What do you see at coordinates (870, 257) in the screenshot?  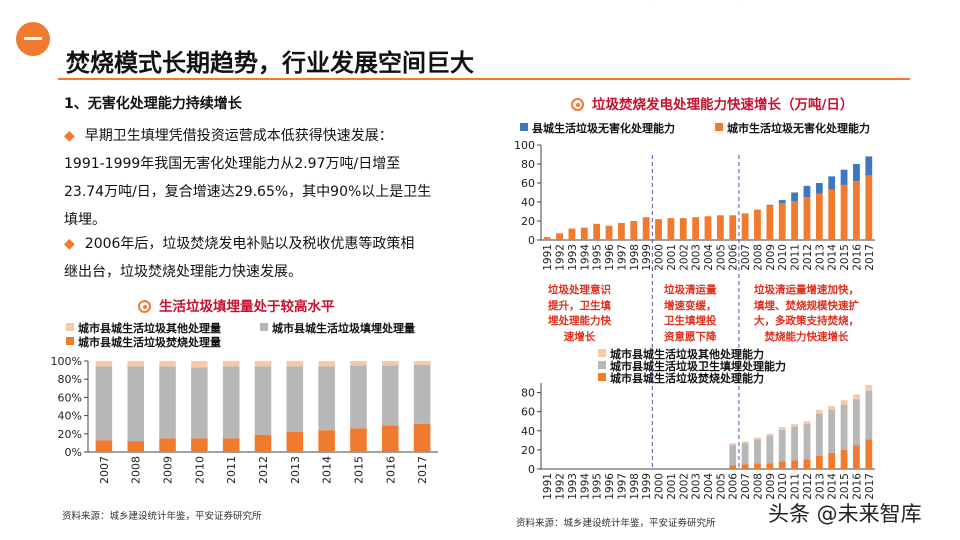 I see `capacity-x-tick-label: 2017` at bounding box center [870, 257].